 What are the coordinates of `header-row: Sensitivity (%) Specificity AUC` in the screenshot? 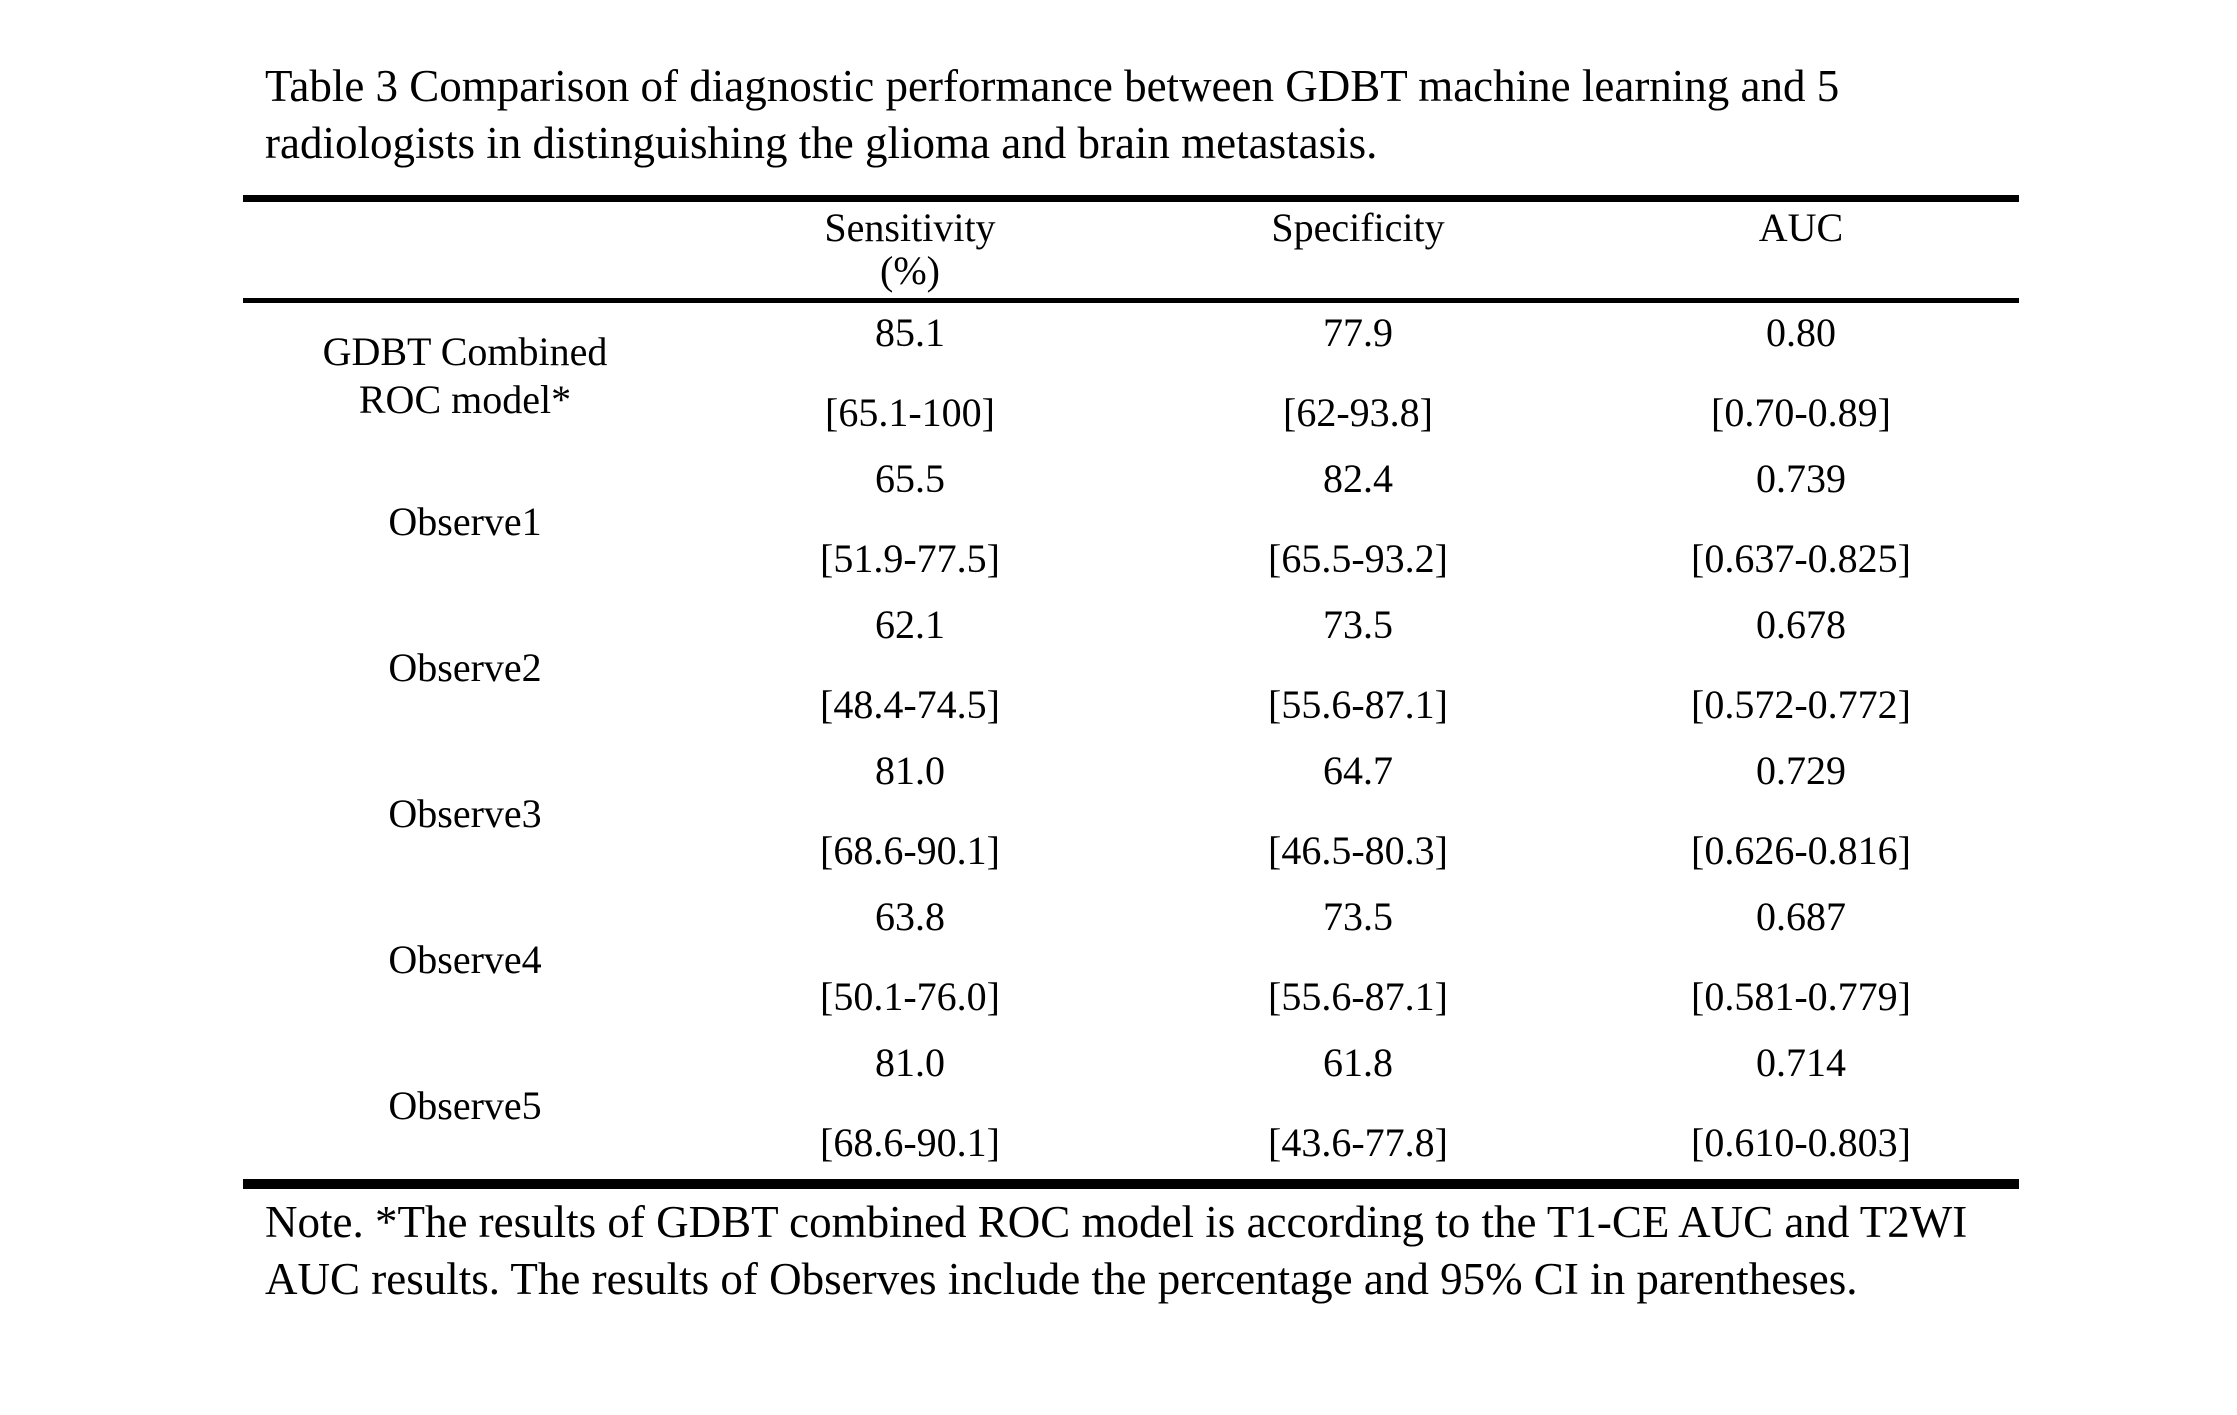 It's located at (1131, 250).